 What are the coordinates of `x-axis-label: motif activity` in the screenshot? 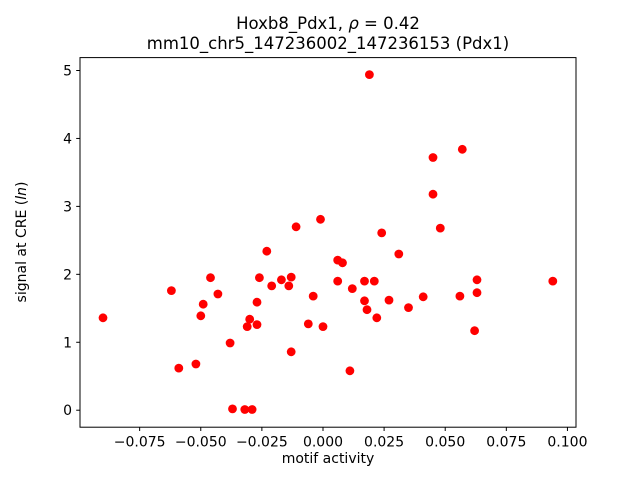 It's located at (328, 459).